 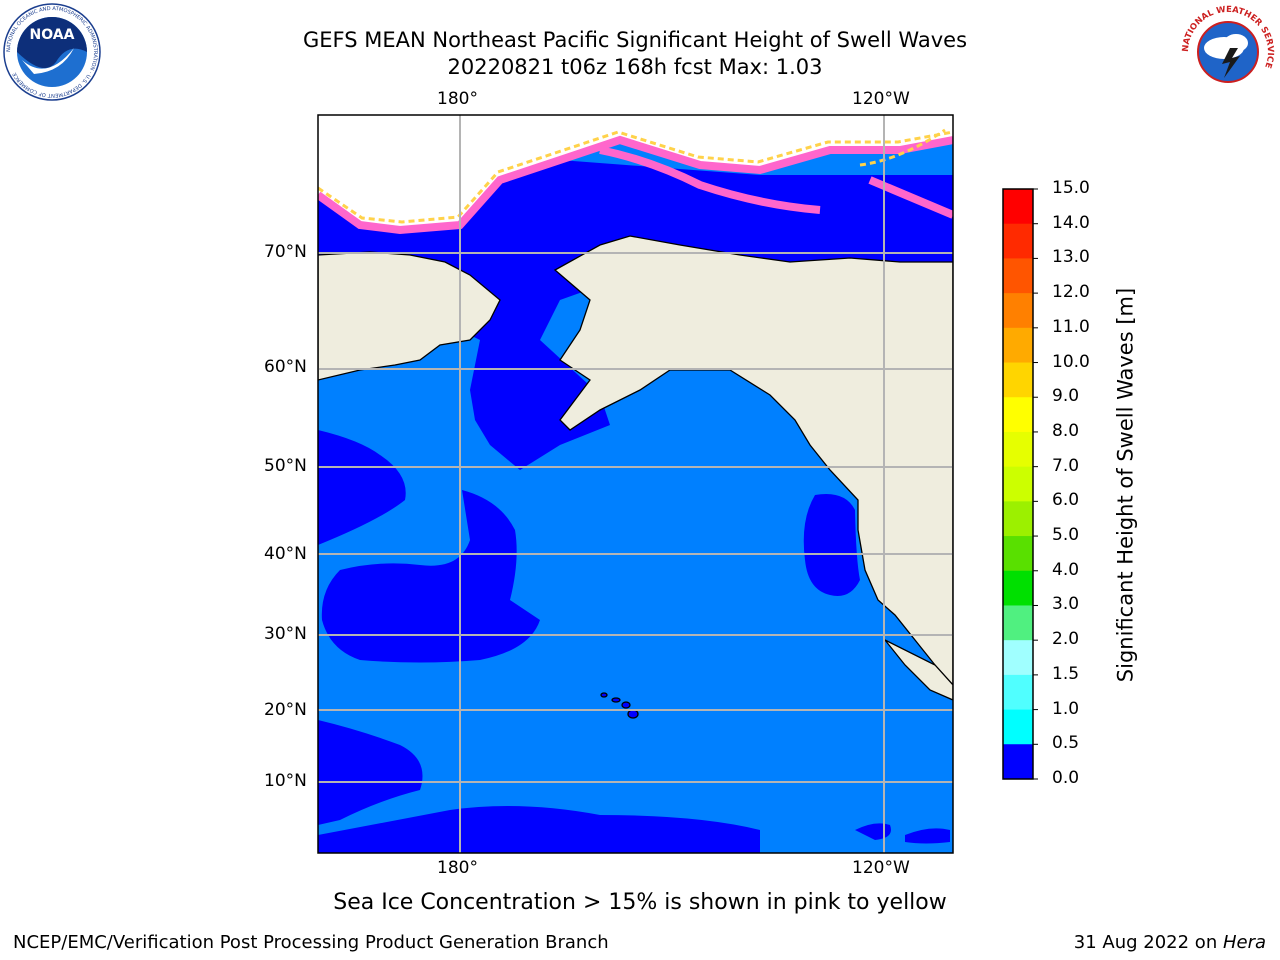 What do you see at coordinates (1066, 396) in the screenshot?
I see `colorbar-tick-label: 9.0` at bounding box center [1066, 396].